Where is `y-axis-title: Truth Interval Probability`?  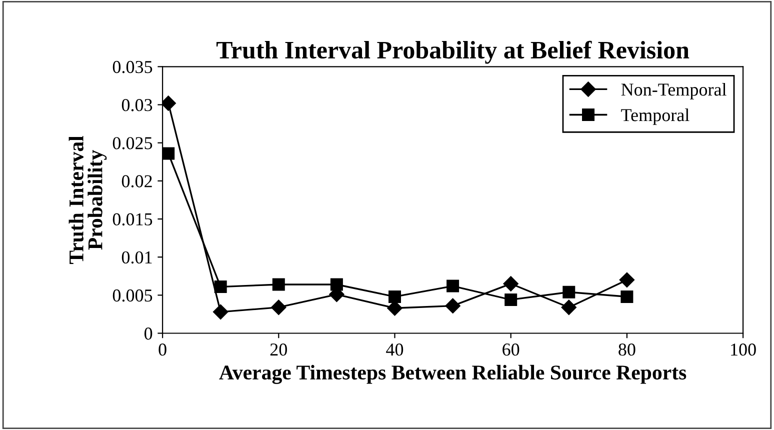
y-axis-title: Truth Interval Probability is located at coordinates (87, 200).